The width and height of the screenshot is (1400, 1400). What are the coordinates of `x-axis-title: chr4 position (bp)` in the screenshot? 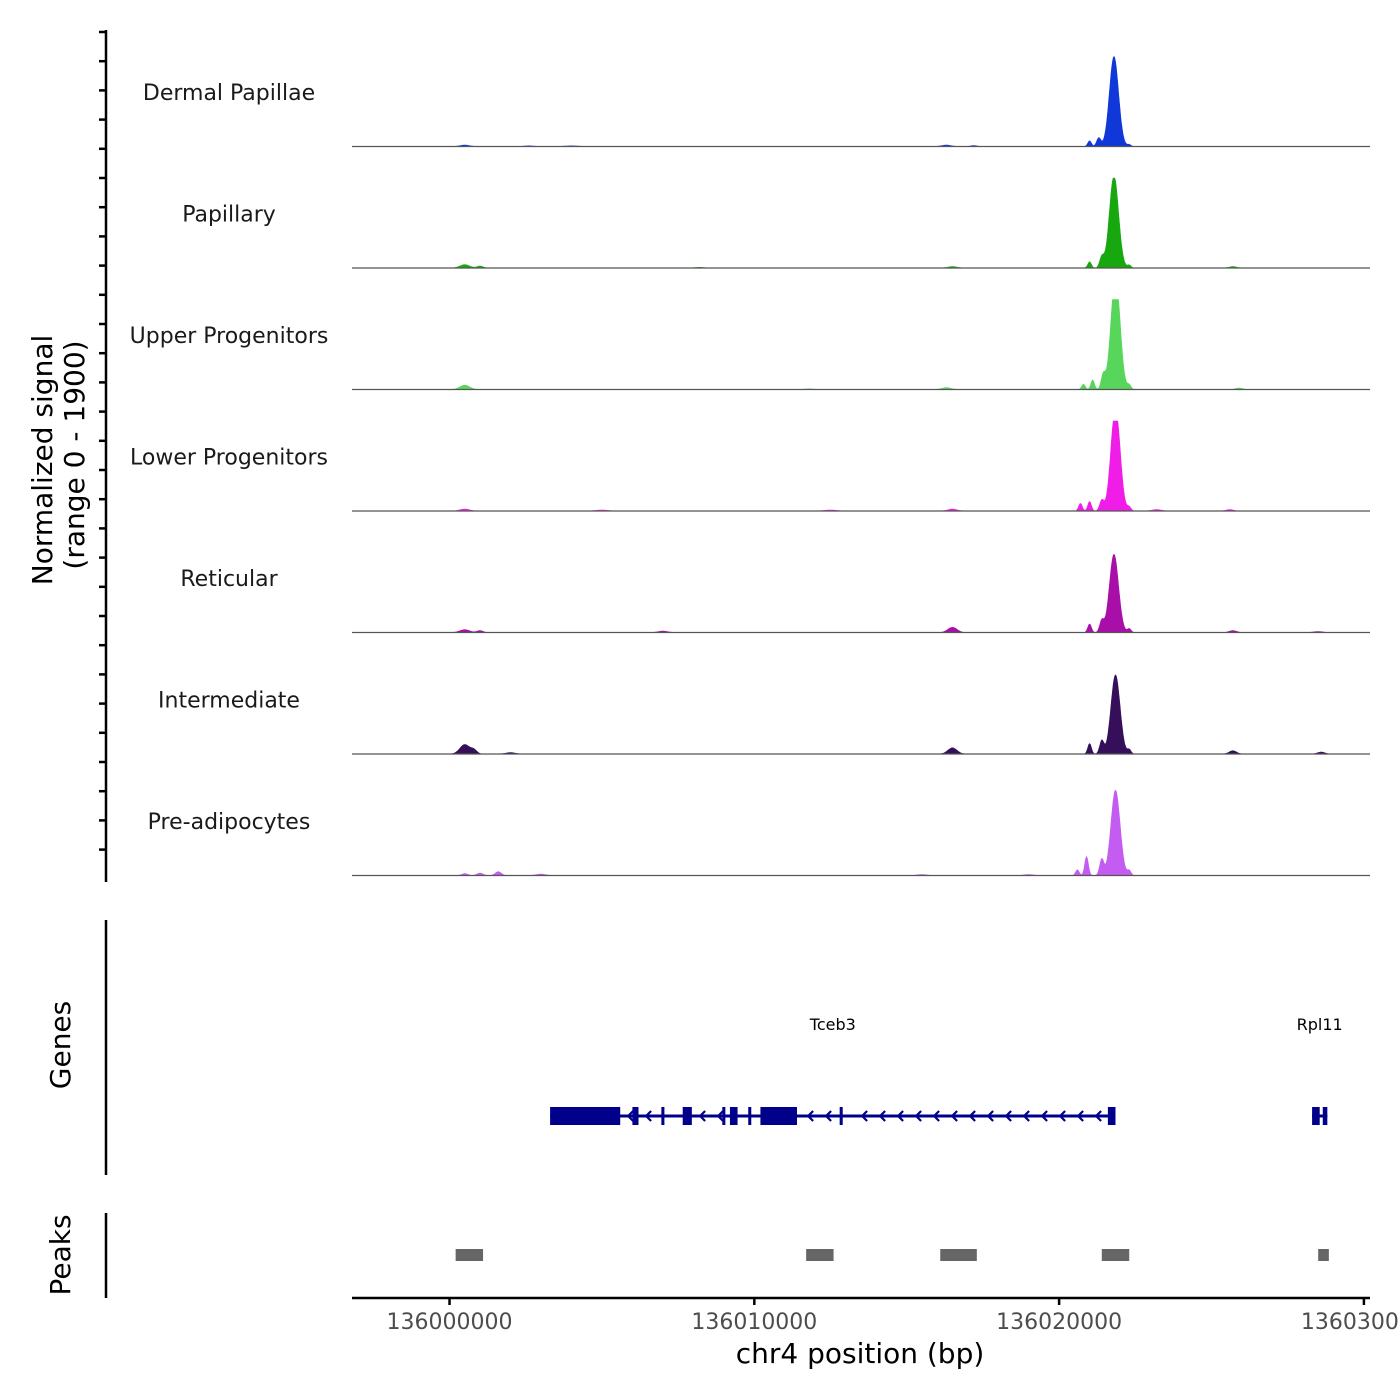 It's located at (860, 1353).